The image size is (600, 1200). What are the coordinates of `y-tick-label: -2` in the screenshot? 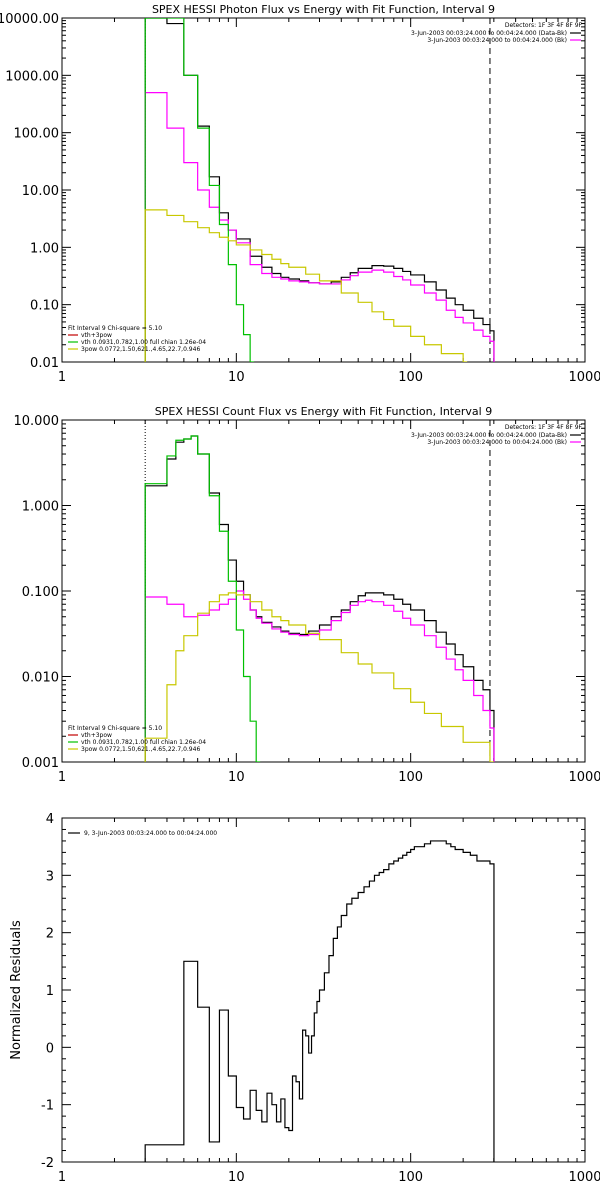 It's located at (47, 1163).